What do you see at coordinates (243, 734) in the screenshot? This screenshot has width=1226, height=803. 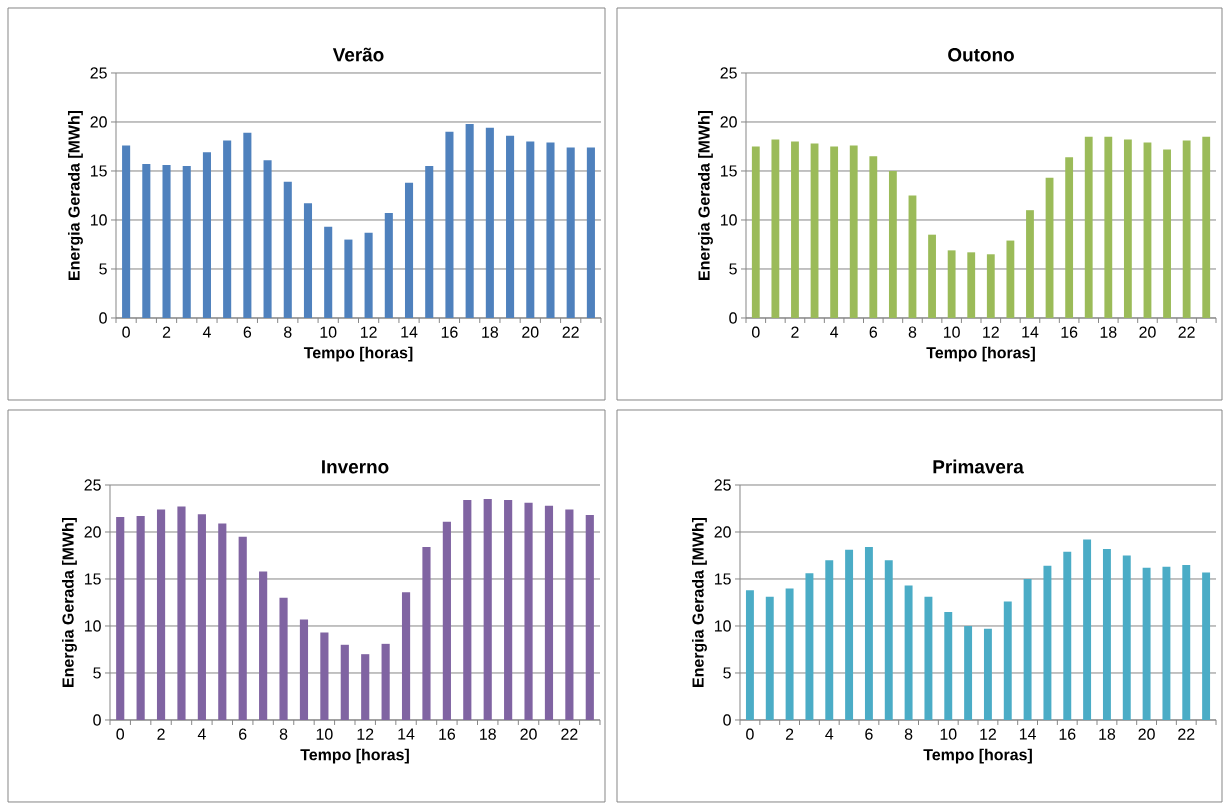 I see `x-tick-label: 6` at bounding box center [243, 734].